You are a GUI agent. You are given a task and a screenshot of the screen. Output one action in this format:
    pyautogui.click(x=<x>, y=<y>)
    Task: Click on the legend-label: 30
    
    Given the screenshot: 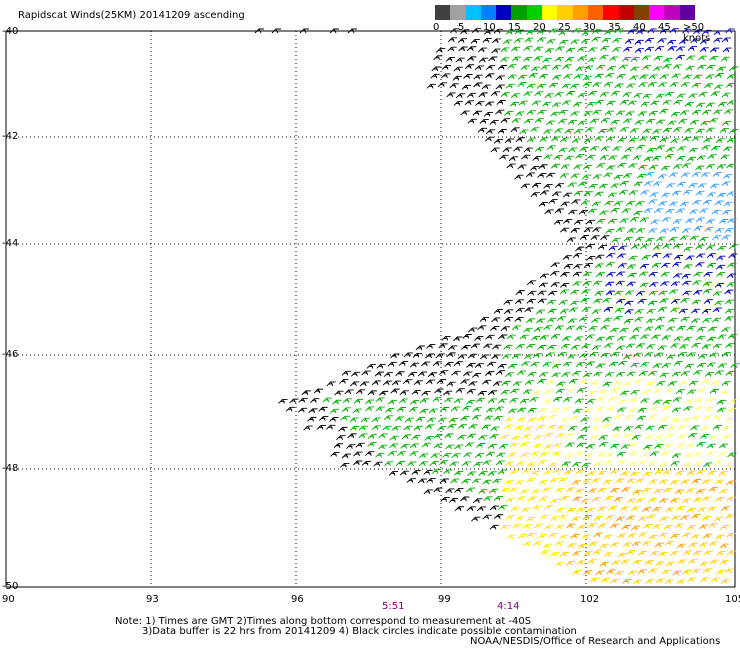 What is the action you would take?
    pyautogui.click(x=589, y=27)
    